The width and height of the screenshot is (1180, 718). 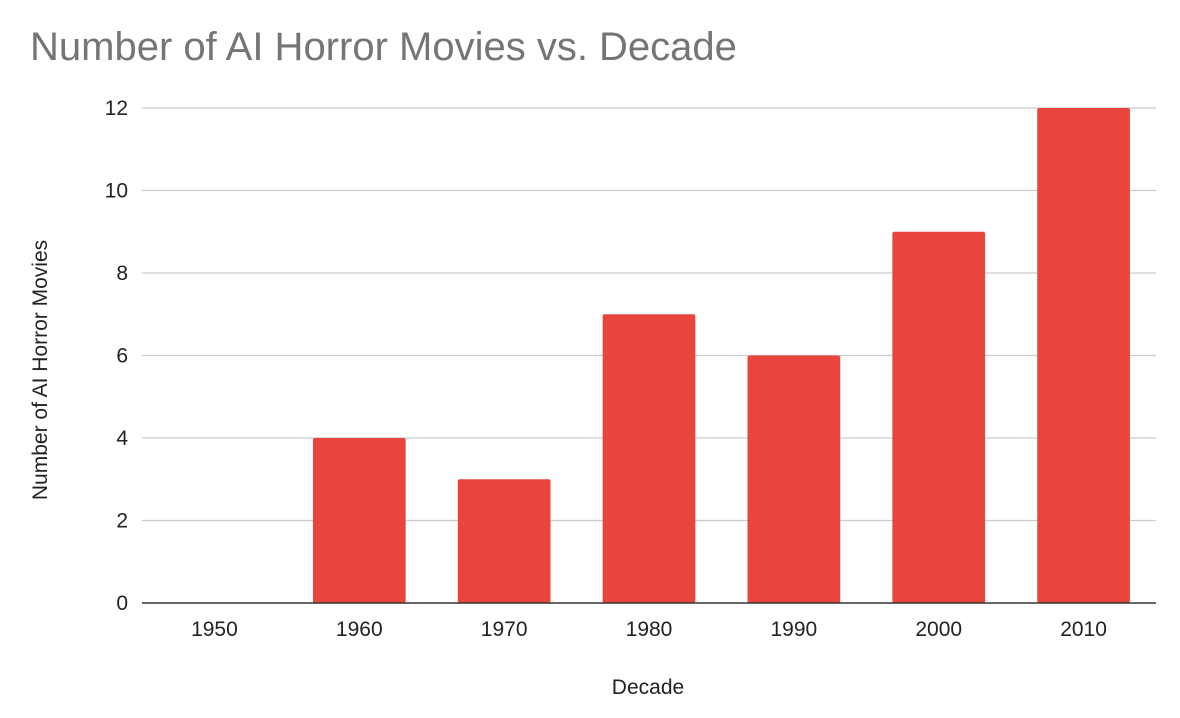 I want to click on y-axis-tick-labels: 0 2 4 6 8 10 12, so click(x=117, y=356).